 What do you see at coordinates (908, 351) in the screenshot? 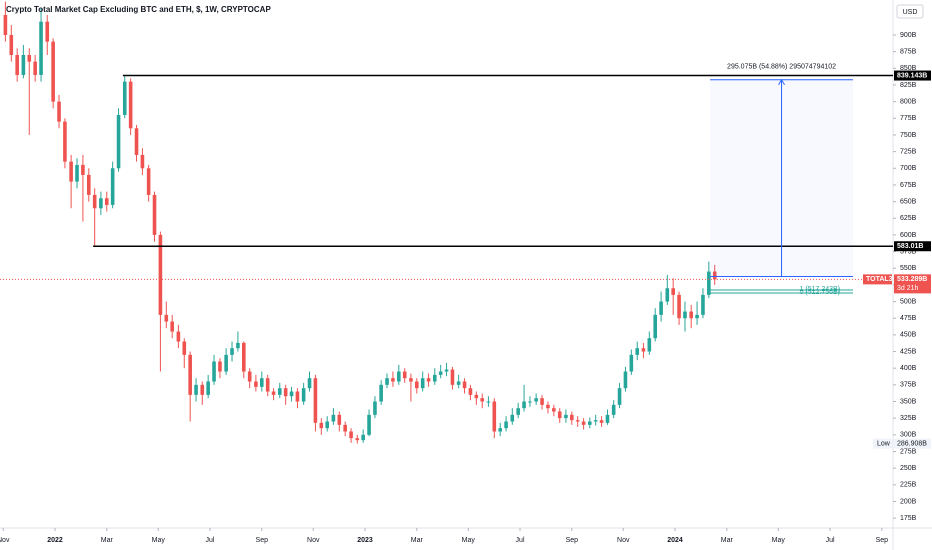
I see `y-tick-label: 425B` at bounding box center [908, 351].